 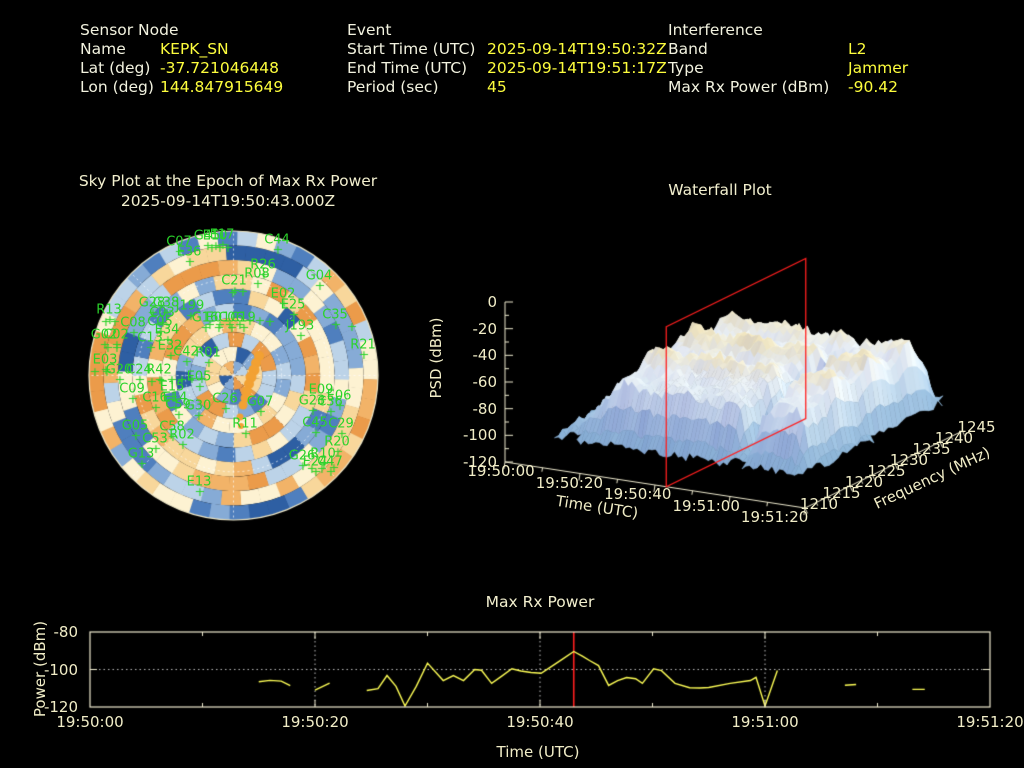 I want to click on skyplot-subtitle: 2025-09-14T19:50:43.000Z, so click(x=228, y=201).